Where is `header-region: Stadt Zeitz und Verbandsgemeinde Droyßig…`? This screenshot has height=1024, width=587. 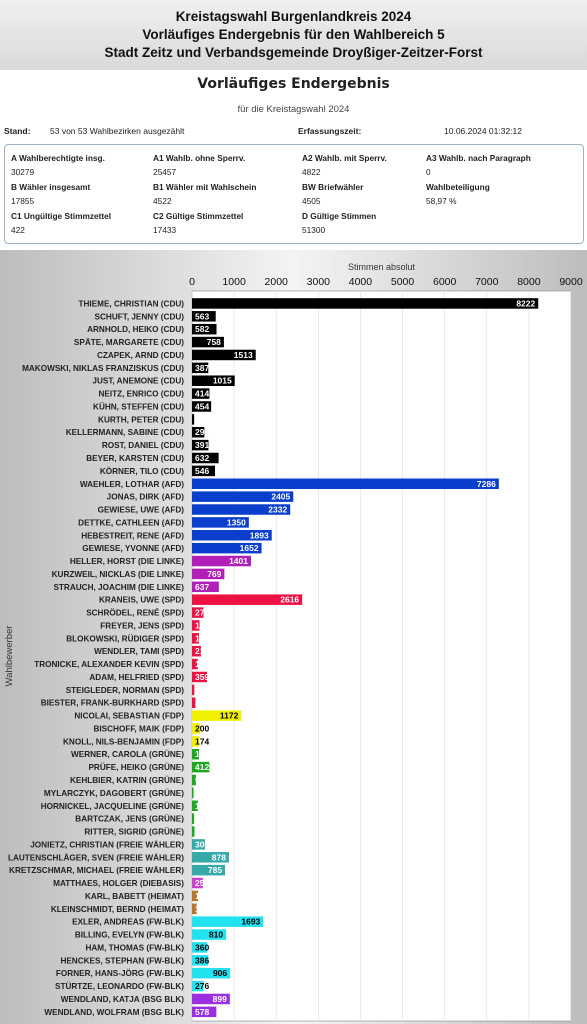 header-region: Stadt Zeitz und Verbandsgemeinde Droyßig… is located at coordinates (293, 52).